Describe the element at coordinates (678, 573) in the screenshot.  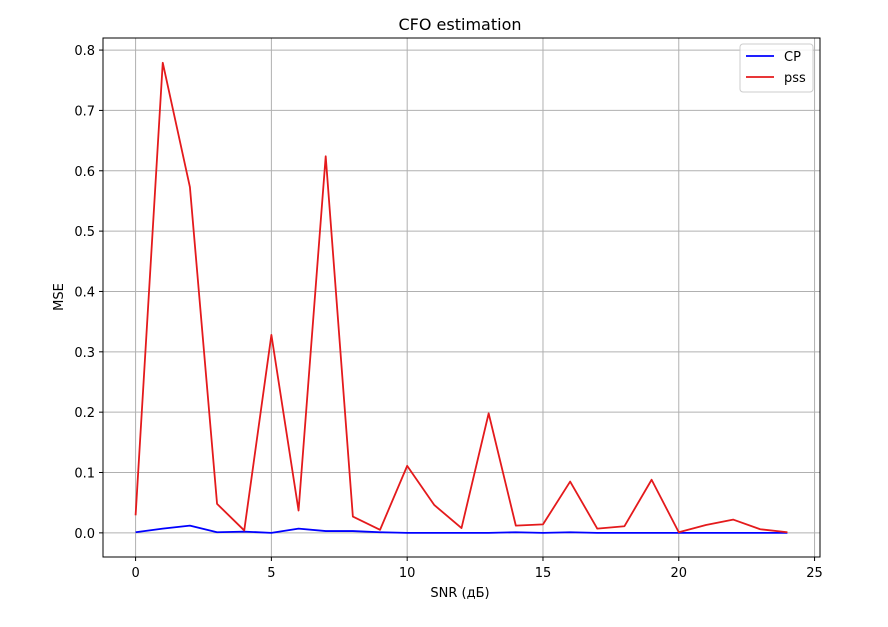
I see `x-tick-label: 20` at that location.